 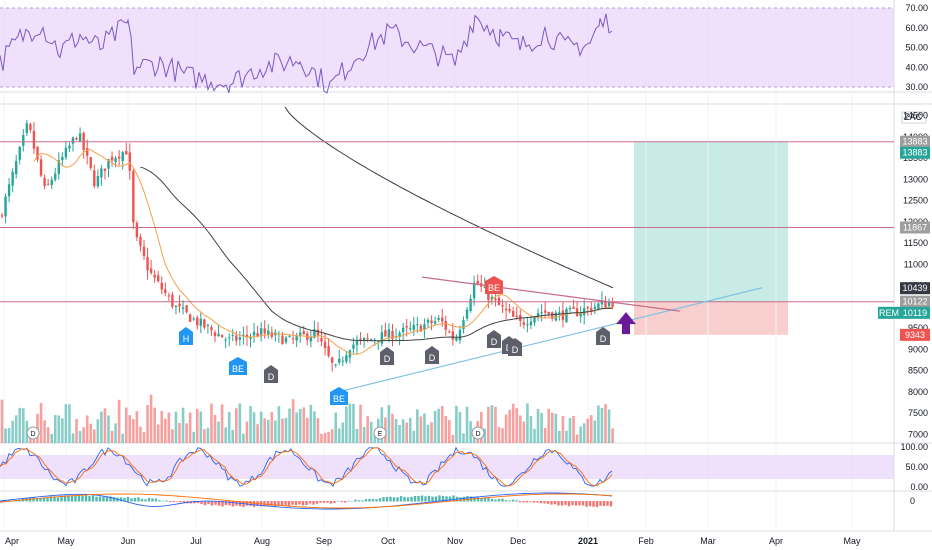 What do you see at coordinates (711, 222) in the screenshot?
I see `profit-zone` at bounding box center [711, 222].